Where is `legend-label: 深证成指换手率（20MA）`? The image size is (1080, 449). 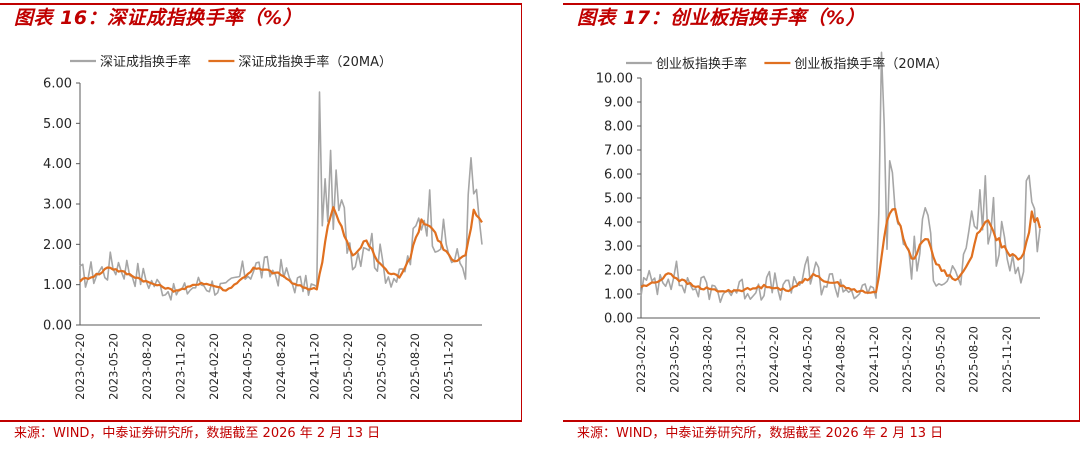 legend-label: 深证成指换手率（20MA） is located at coordinates (315, 62).